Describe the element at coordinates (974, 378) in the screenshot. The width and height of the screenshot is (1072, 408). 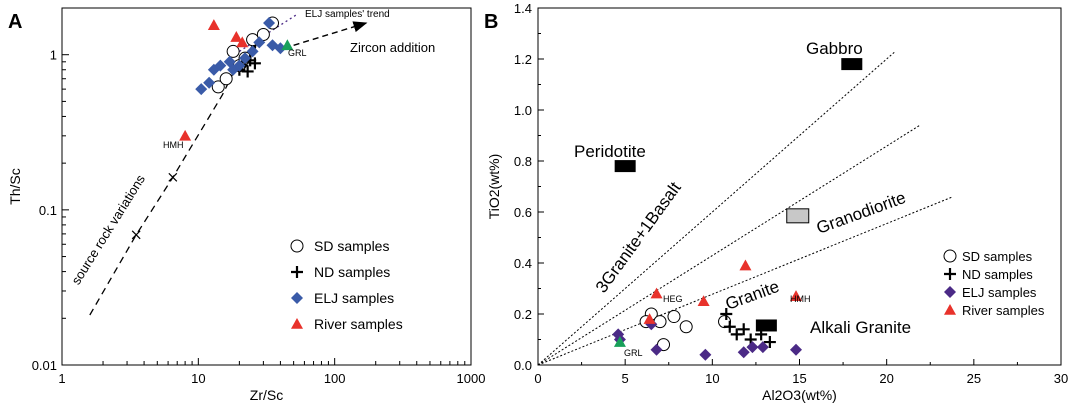
I see `x-tick-label: 25` at that location.